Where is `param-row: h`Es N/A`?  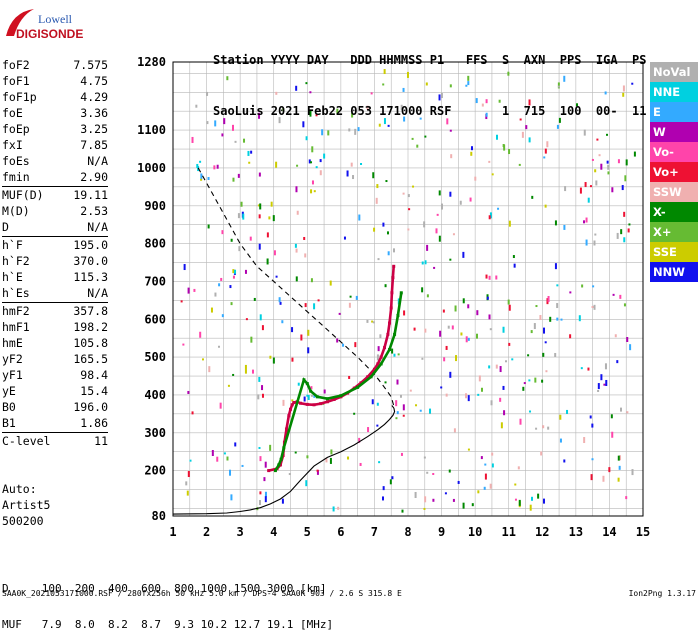
param-row: h`Es N/A is located at coordinates (55, 293).